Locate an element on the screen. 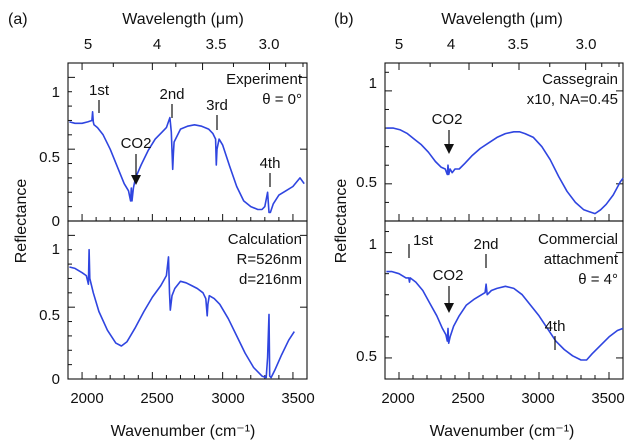  panel-a-letter: (a) is located at coordinates (18, 19).